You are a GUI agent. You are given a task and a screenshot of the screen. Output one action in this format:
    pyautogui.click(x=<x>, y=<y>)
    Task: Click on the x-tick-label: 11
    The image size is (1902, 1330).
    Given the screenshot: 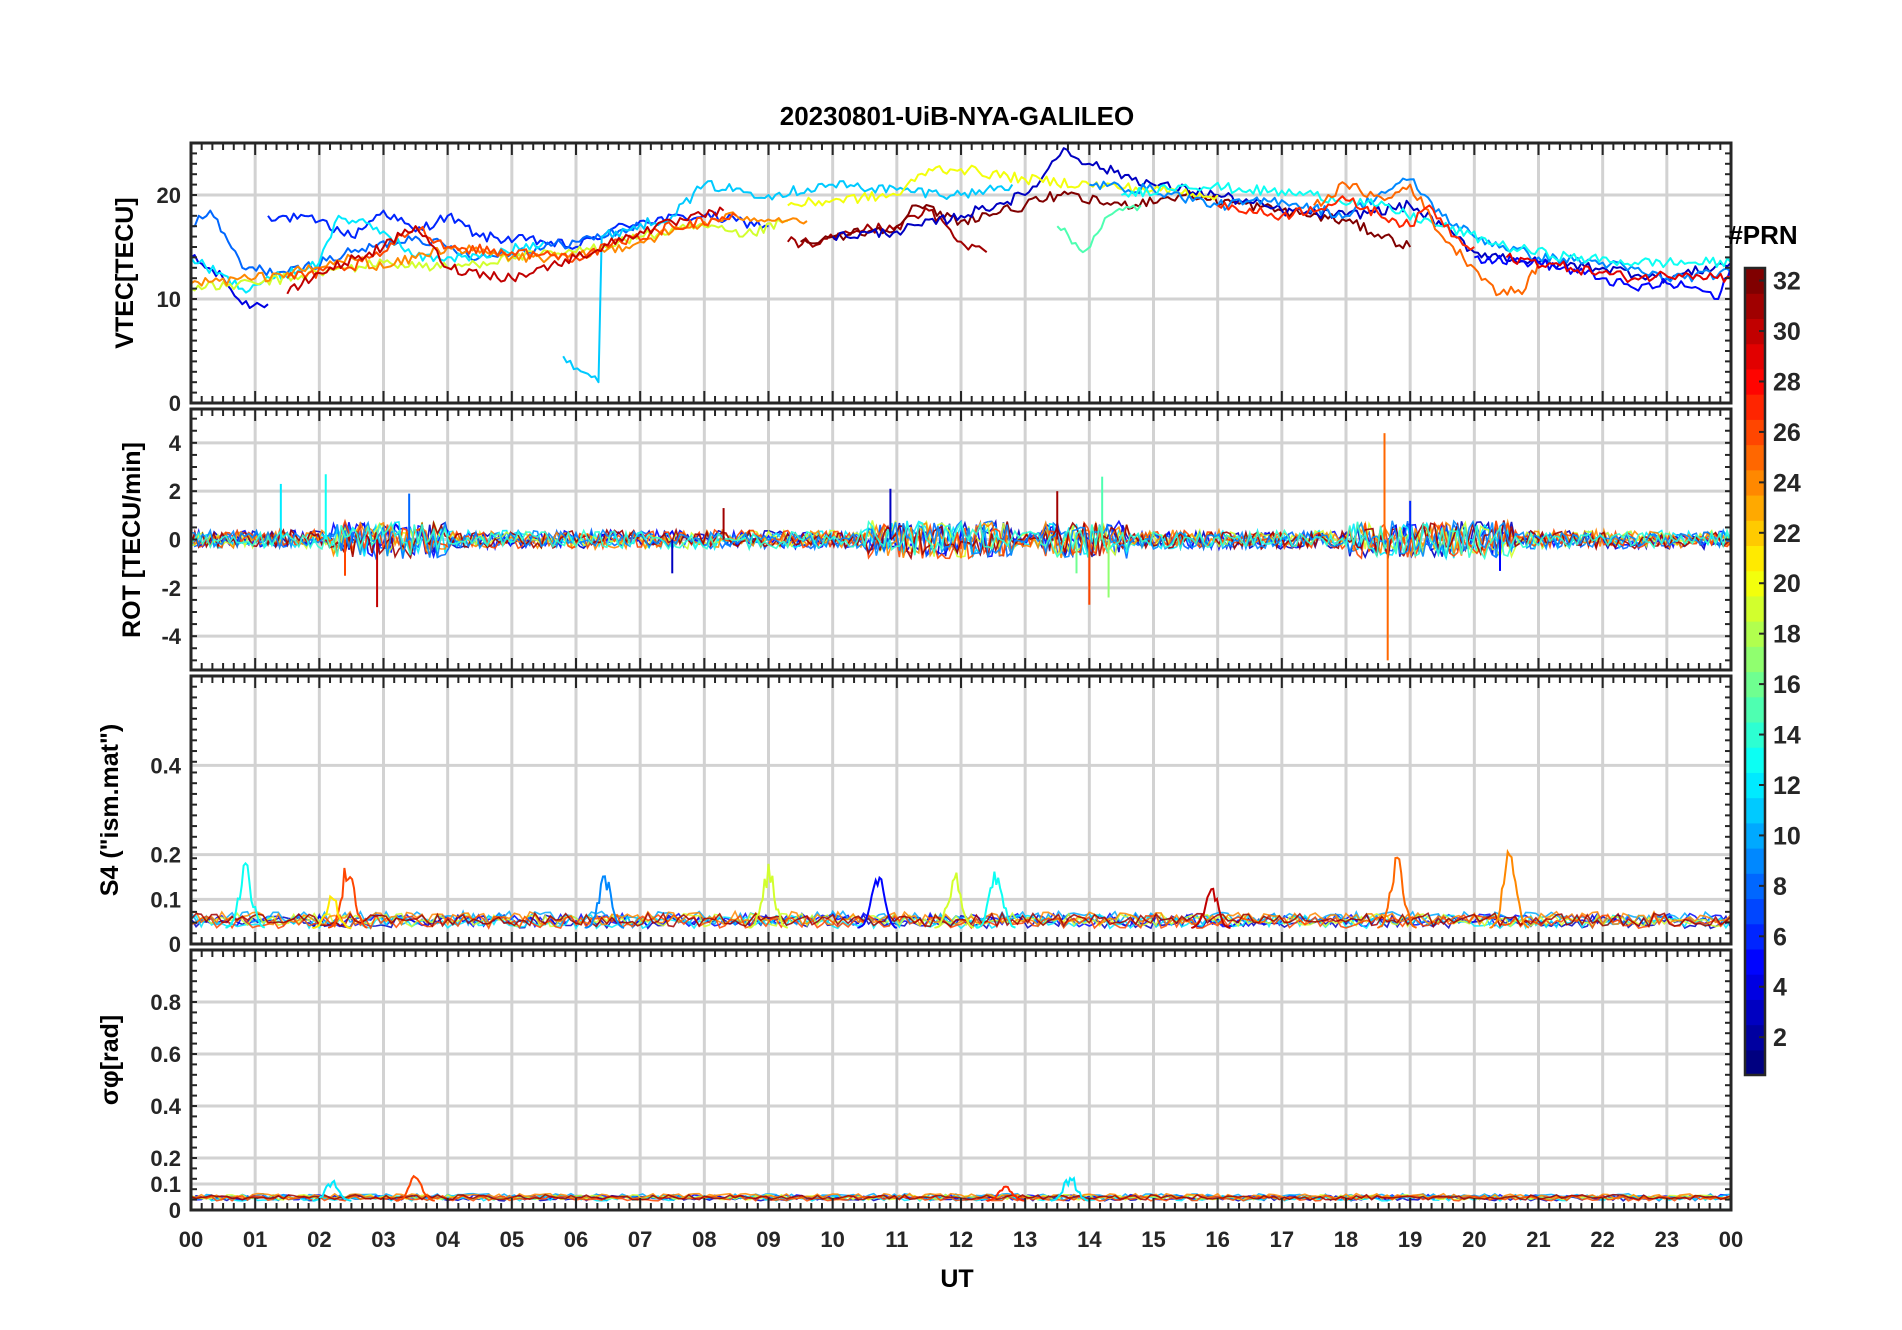 What is the action you would take?
    pyautogui.click(x=896, y=1239)
    